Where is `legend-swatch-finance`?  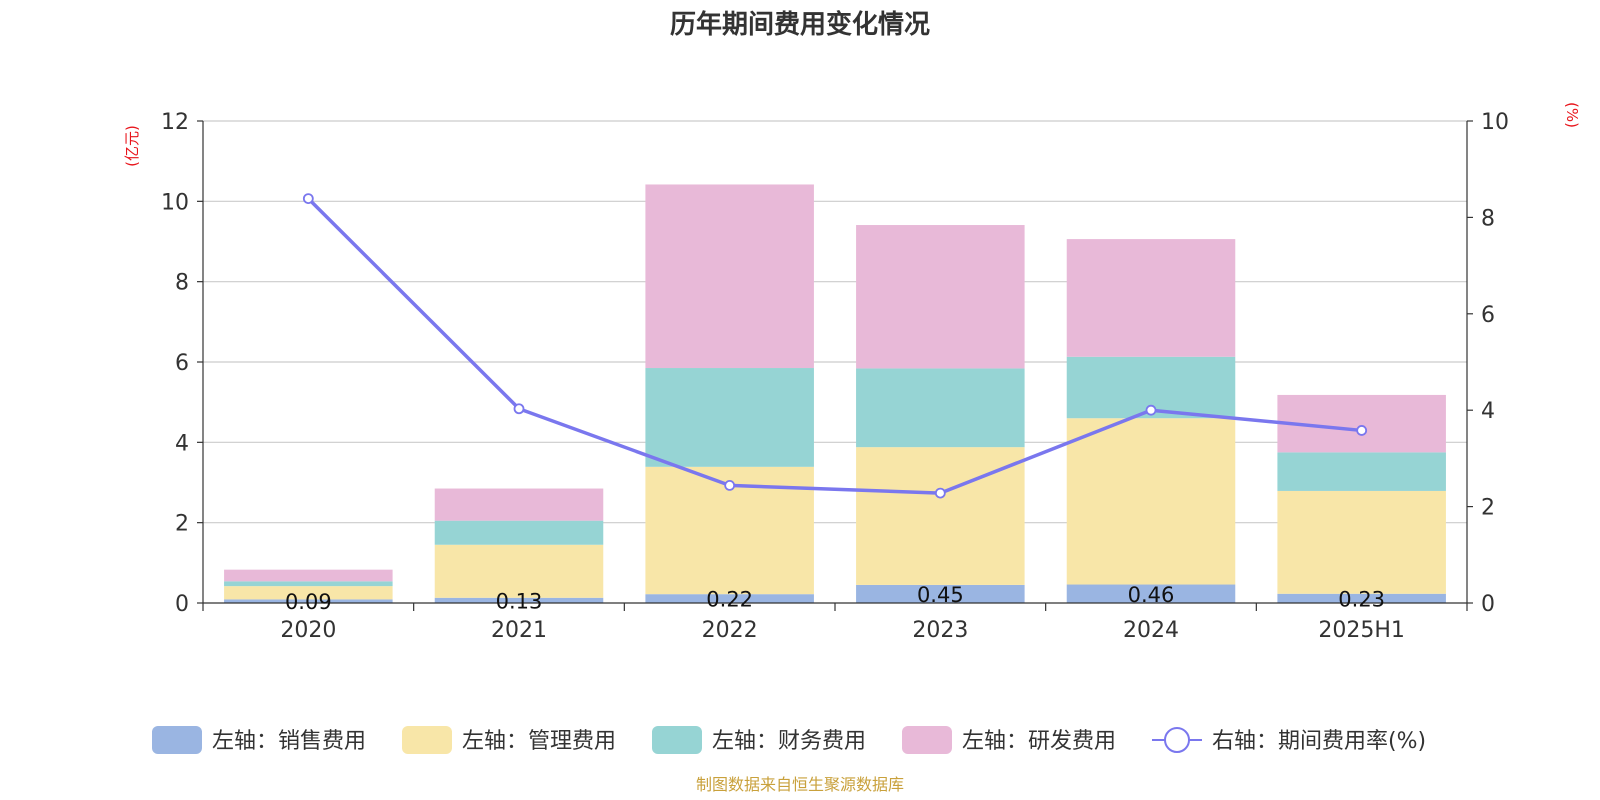
legend-swatch-finance is located at coordinates (677, 740).